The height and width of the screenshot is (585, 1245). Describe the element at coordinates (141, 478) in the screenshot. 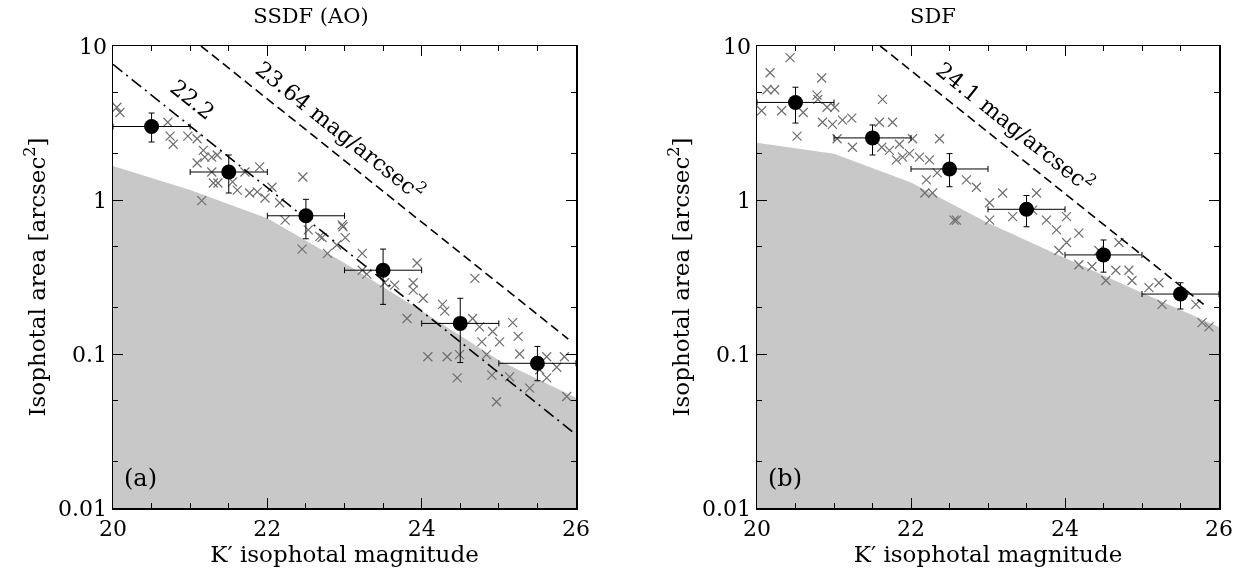

I see `annotation: (a)` at that location.